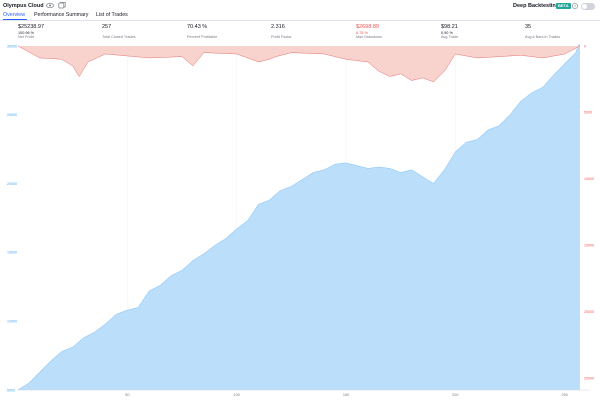 This screenshot has width=600, height=405. Describe the element at coordinates (362, 32) in the screenshot. I see `stat-sub: 8.75 %` at that location.